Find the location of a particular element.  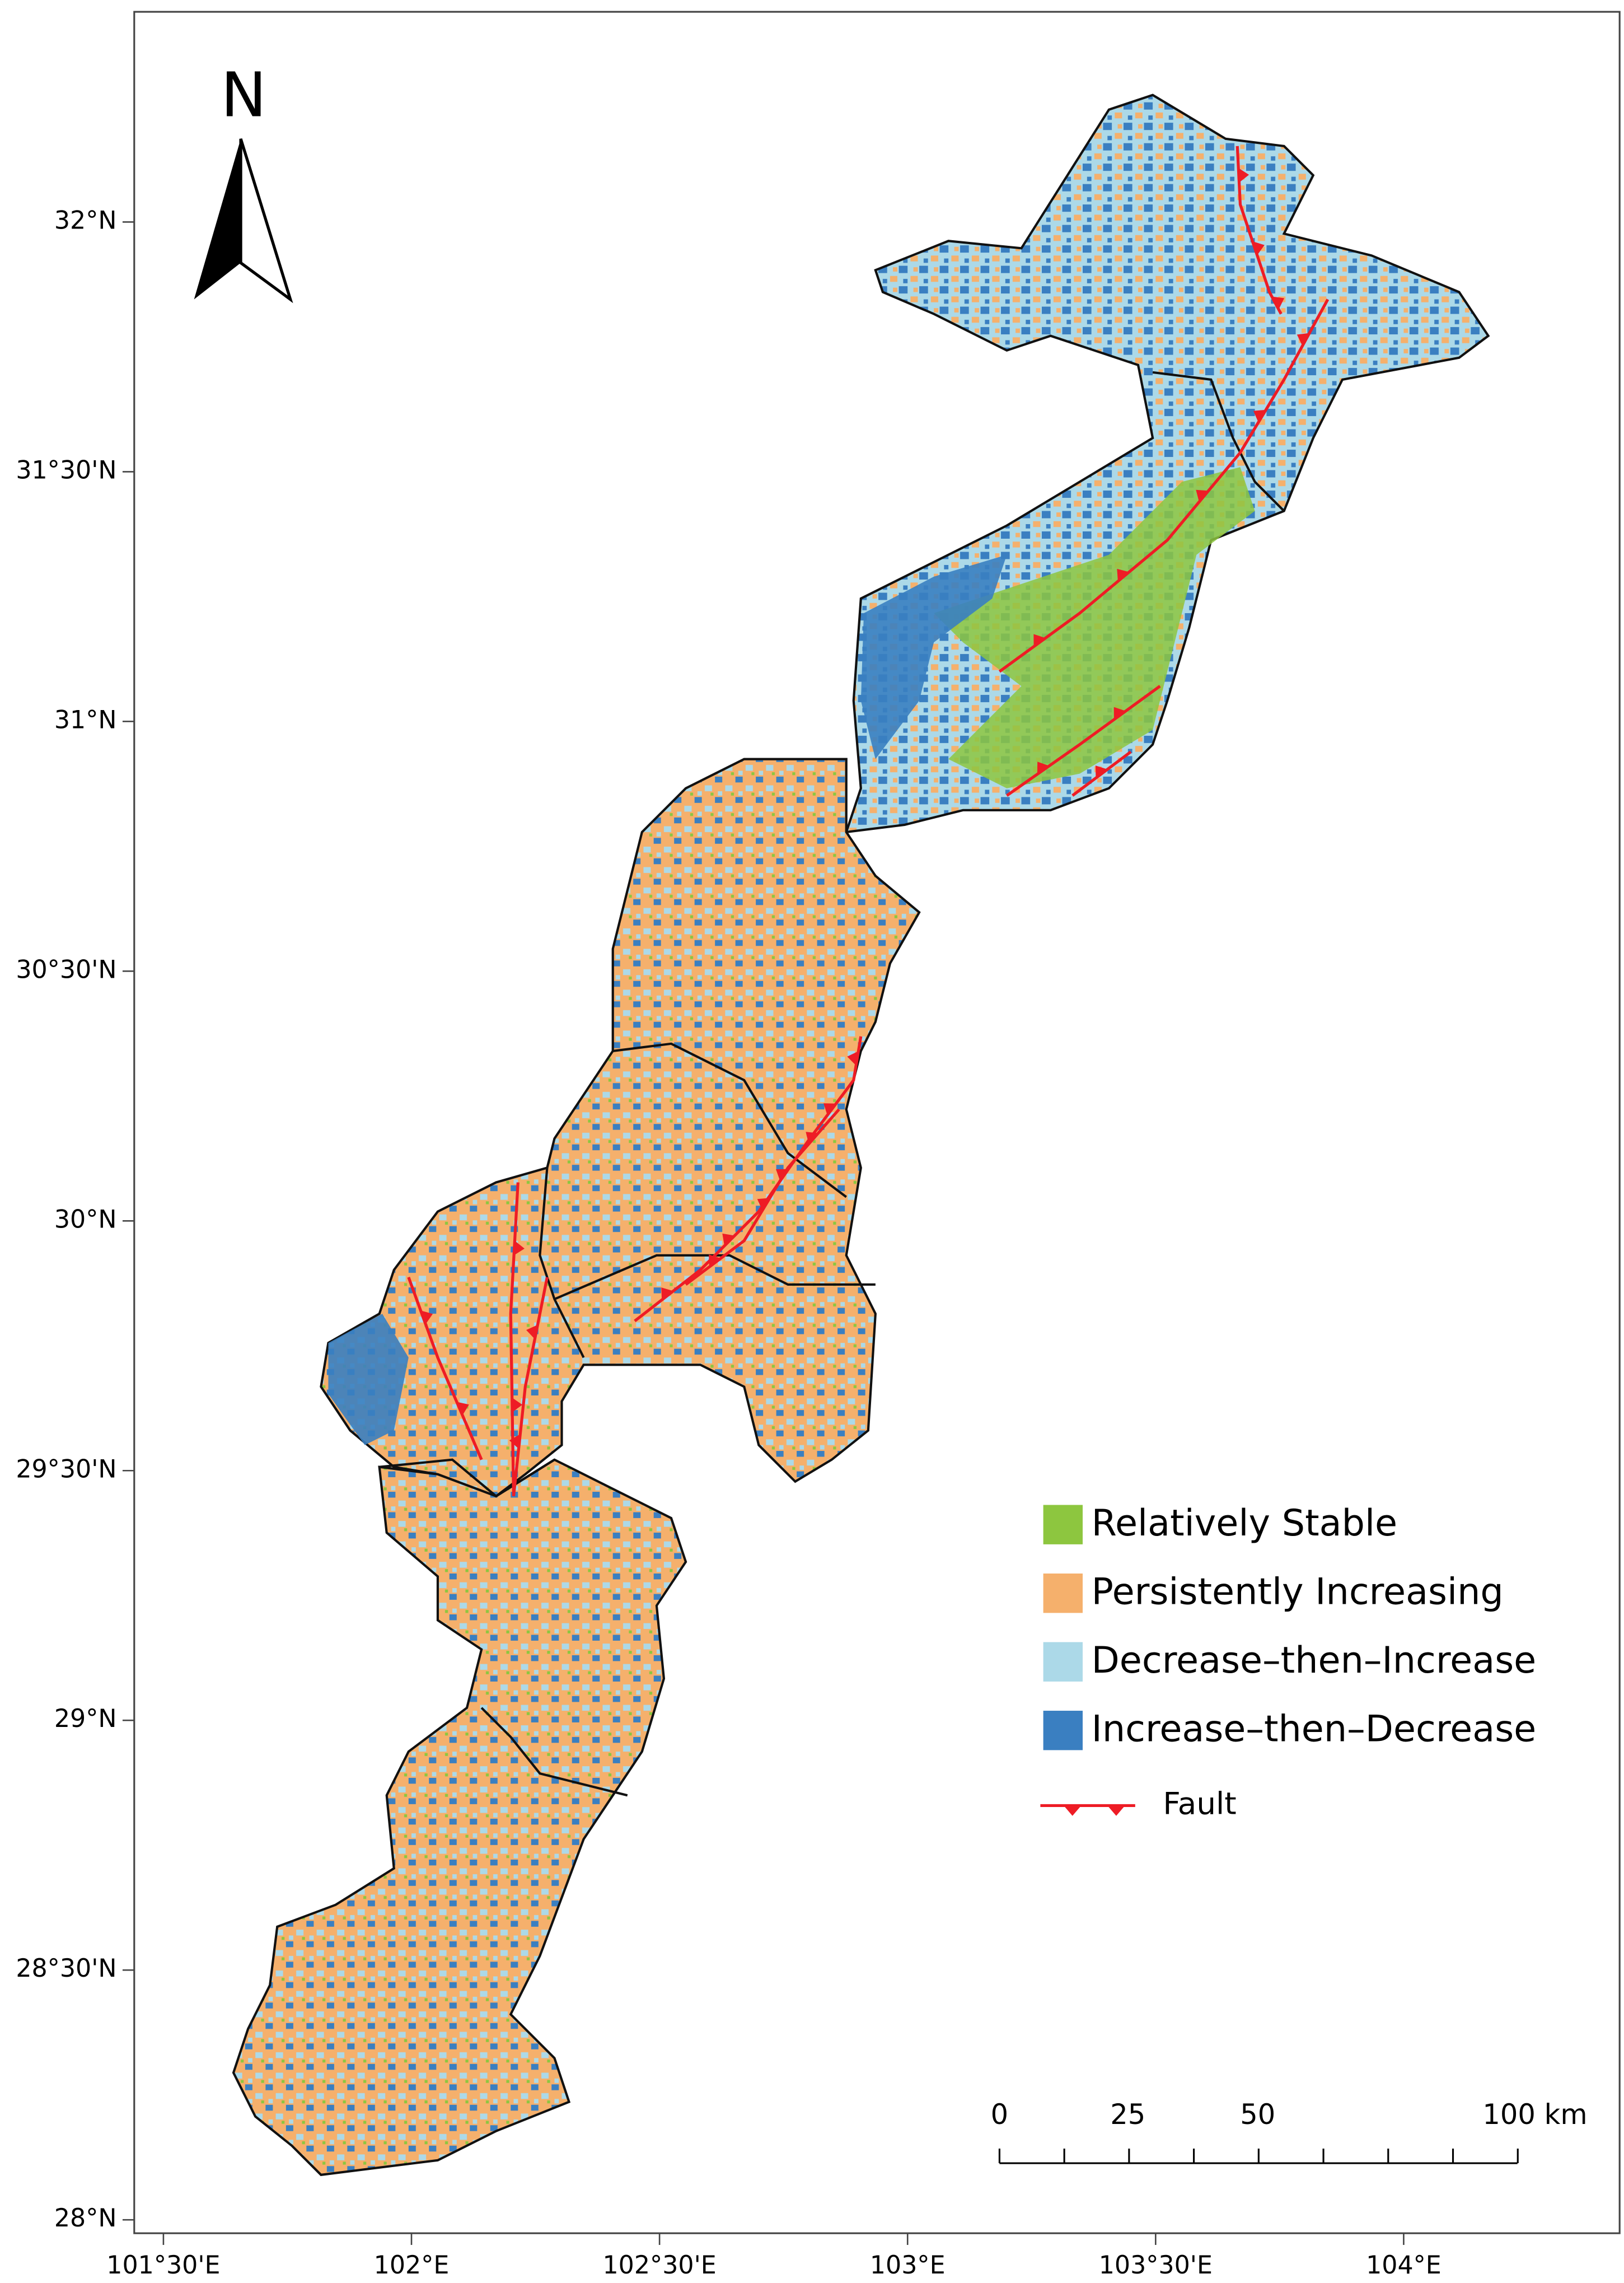

north-label: N is located at coordinates (244, 94).